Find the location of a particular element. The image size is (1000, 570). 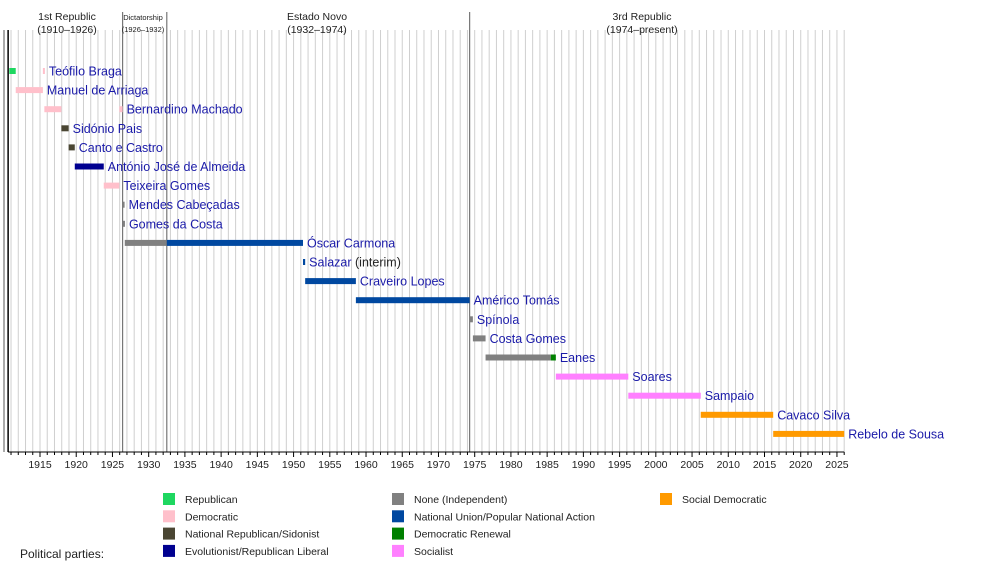

x-tick-label: 2005 is located at coordinates (692, 465).